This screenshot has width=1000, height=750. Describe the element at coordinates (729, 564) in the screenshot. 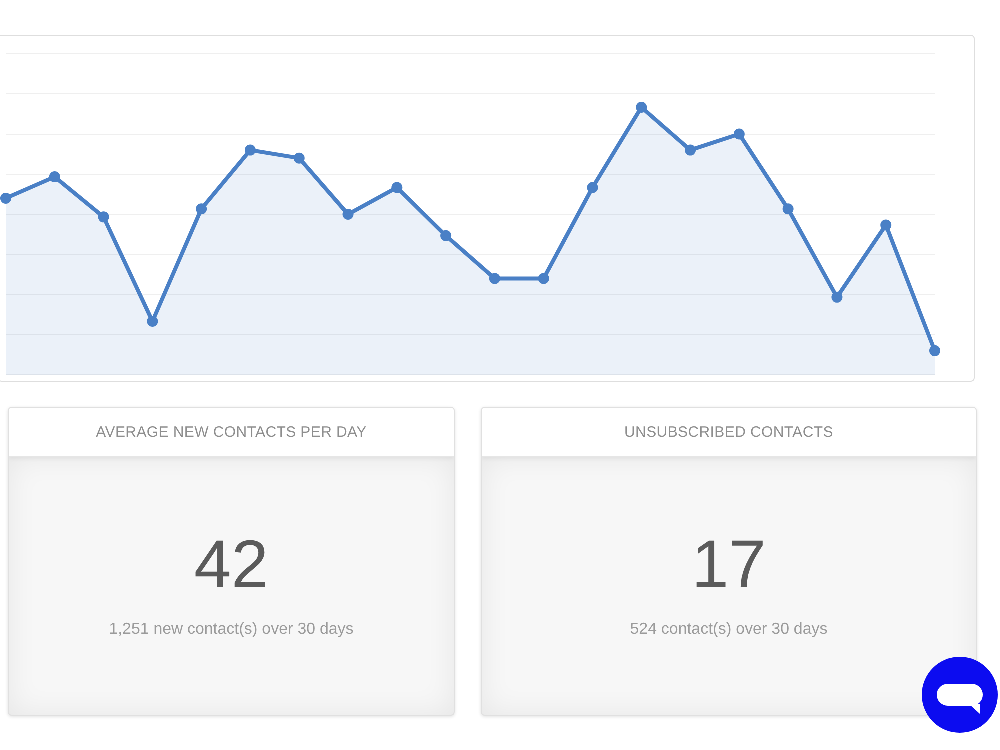

I see `text: 17` at that location.